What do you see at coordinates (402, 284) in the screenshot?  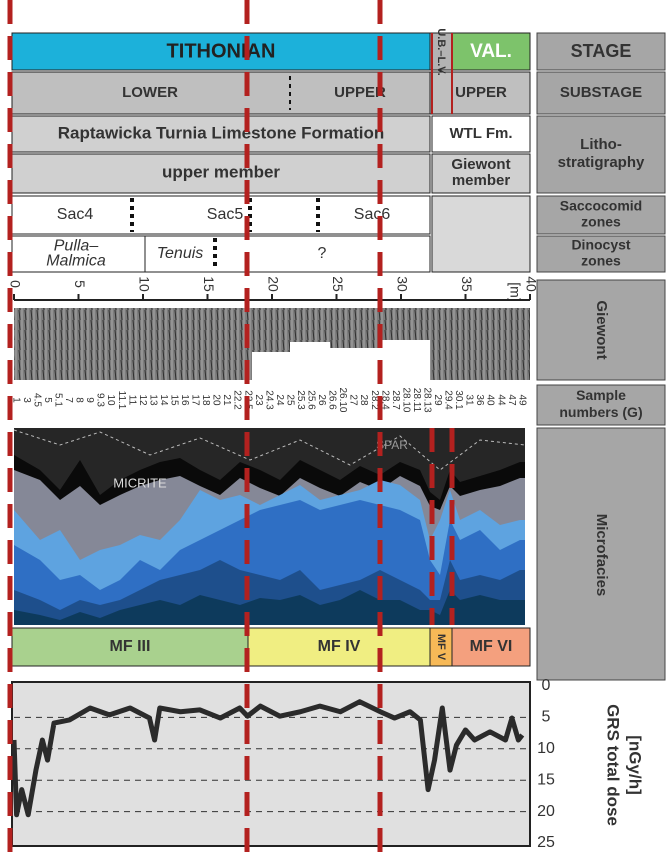 I see `x-tick-label: 30` at bounding box center [402, 284].